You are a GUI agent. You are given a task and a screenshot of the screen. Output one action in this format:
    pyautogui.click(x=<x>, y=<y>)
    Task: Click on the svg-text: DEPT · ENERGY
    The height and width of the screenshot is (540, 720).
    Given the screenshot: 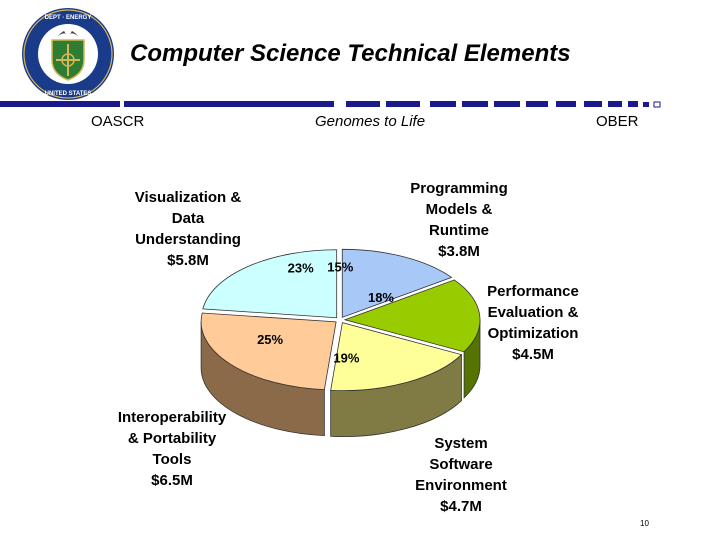 What is the action you would take?
    pyautogui.click(x=68, y=18)
    